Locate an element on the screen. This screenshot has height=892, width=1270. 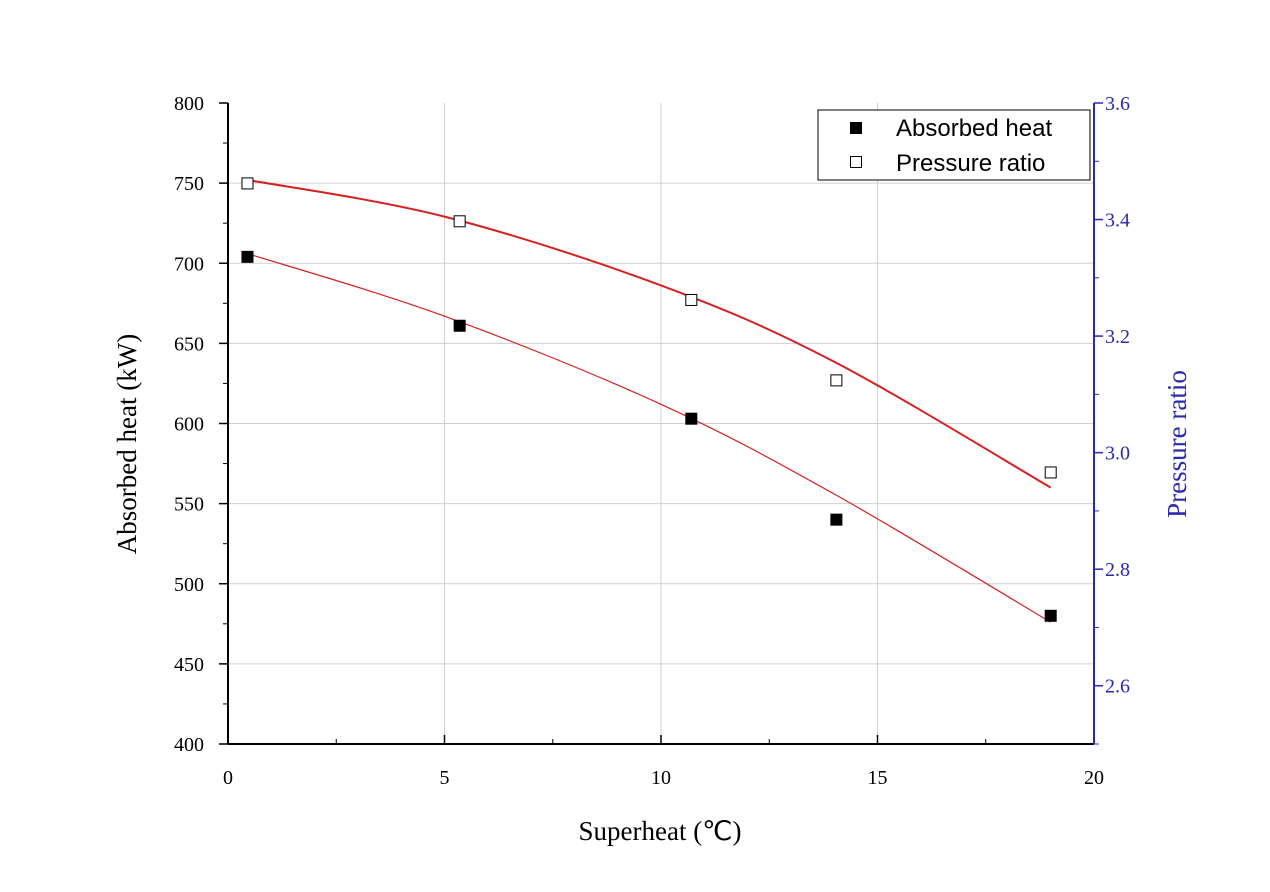
y2-tick-label: 2.8 is located at coordinates (1117, 570).